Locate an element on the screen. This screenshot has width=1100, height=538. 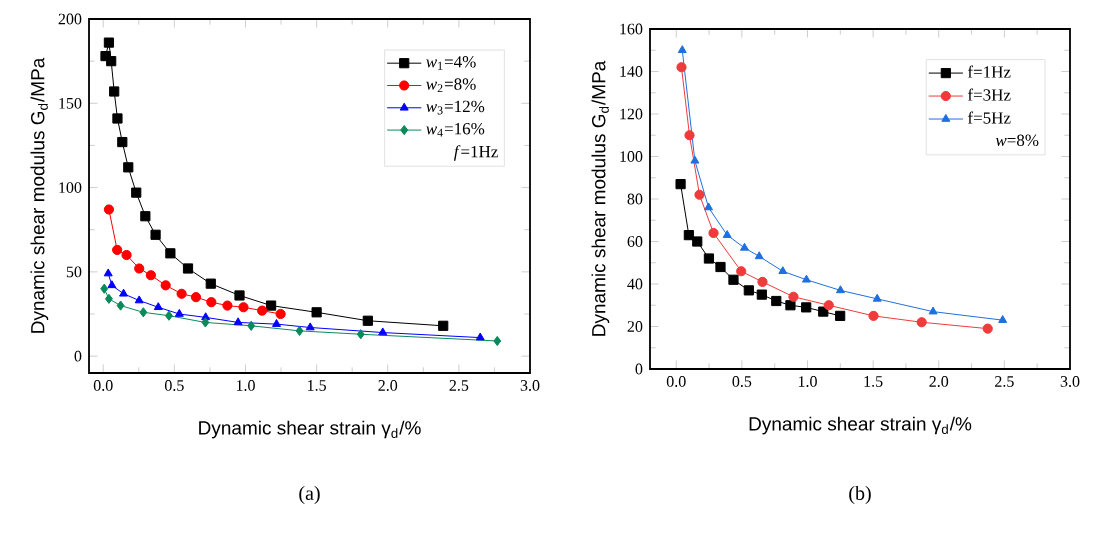
y-tick-label: 150 is located at coordinates (70, 103).